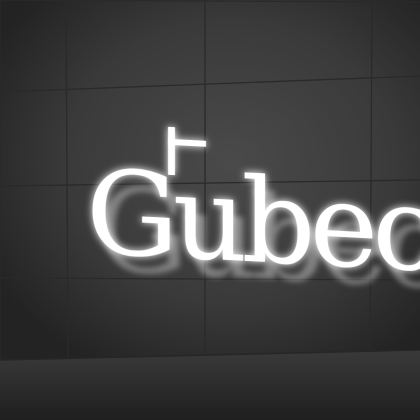 The height and width of the screenshot is (420, 420). Describe the element at coordinates (187, 142) in the screenshot. I see `sign-crossbar` at that location.